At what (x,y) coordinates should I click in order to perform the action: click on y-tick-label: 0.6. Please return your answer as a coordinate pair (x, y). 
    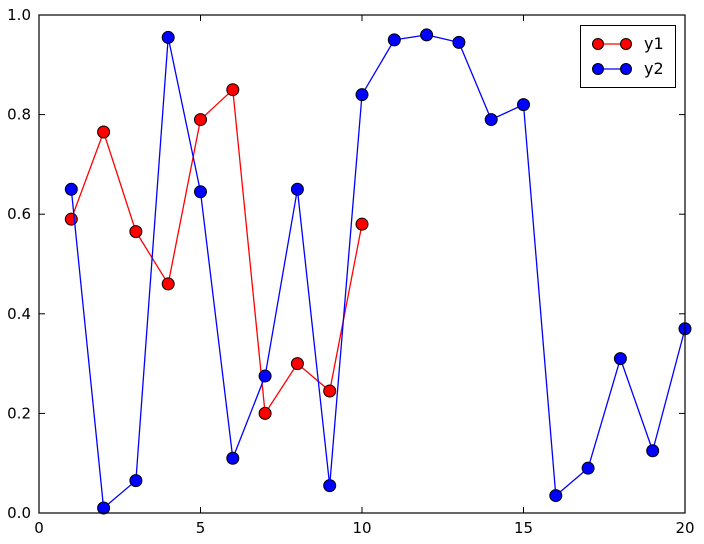
    Looking at the image, I should click on (19, 214).